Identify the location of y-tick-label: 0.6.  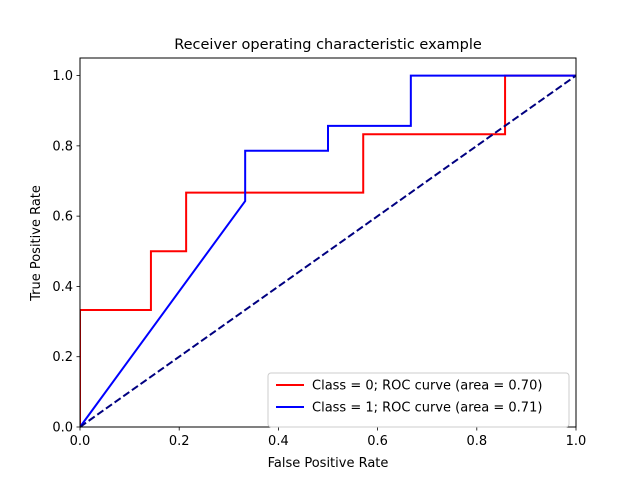
(62, 217).